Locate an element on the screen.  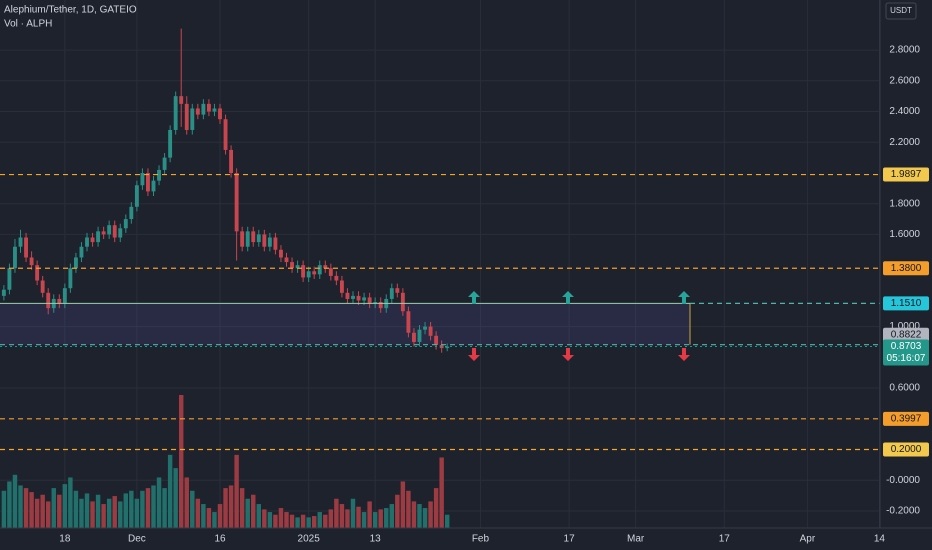
y-tick-label: -0.0000 is located at coordinates (903, 480).